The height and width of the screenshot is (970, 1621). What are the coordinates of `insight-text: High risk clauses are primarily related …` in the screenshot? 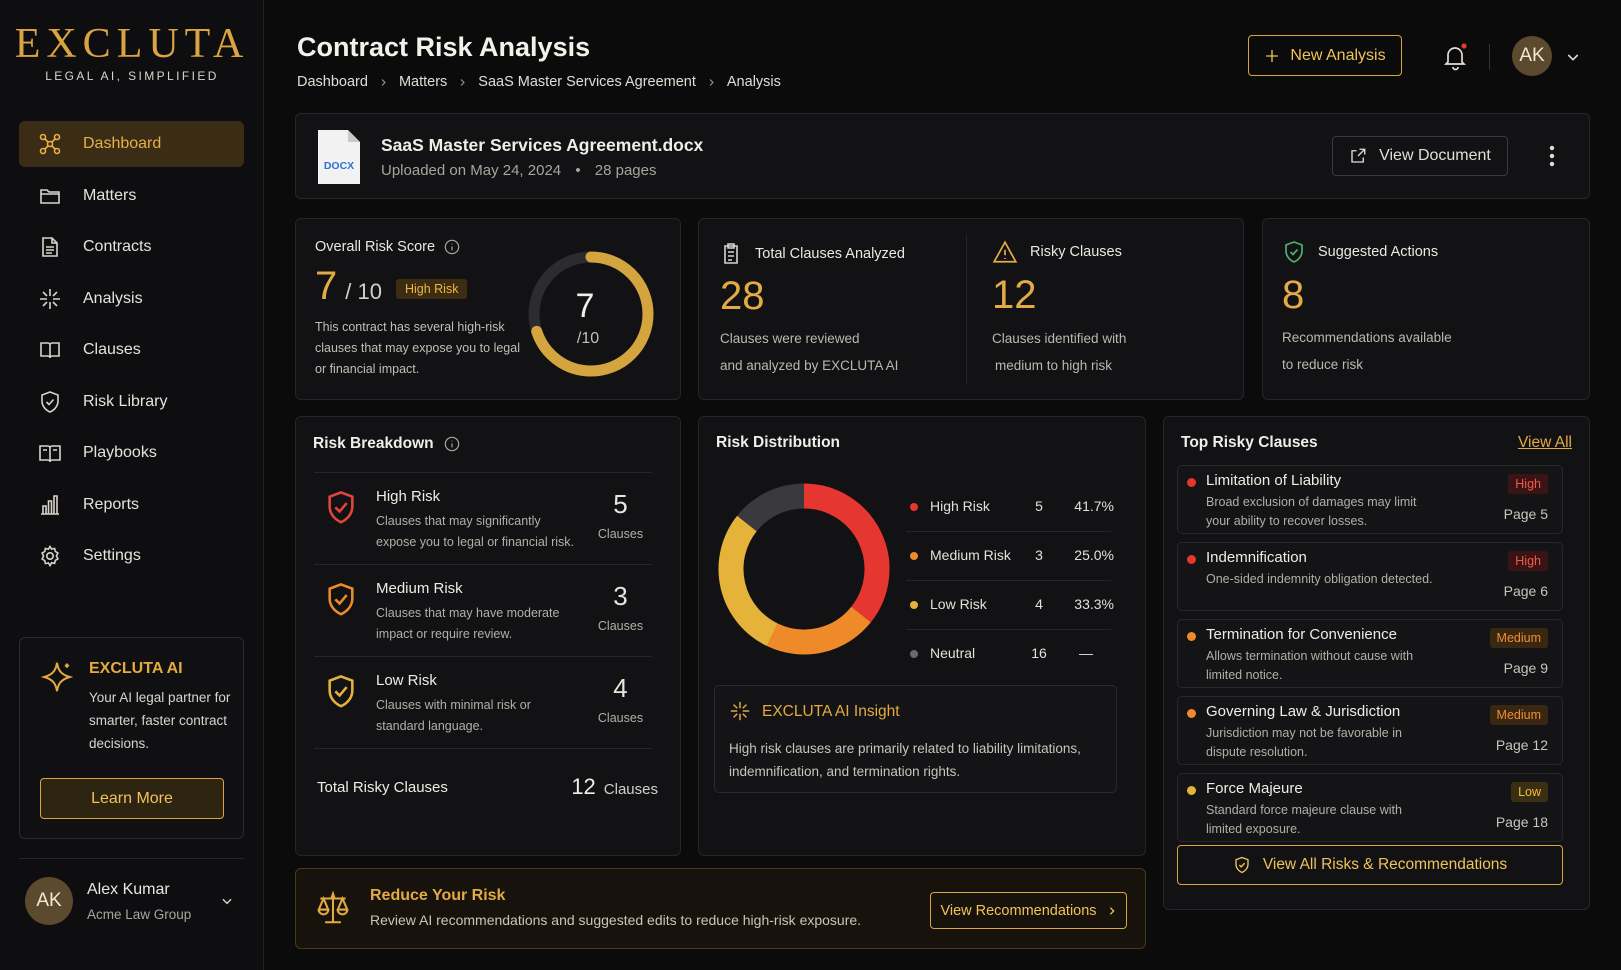 It's located at (905, 760).